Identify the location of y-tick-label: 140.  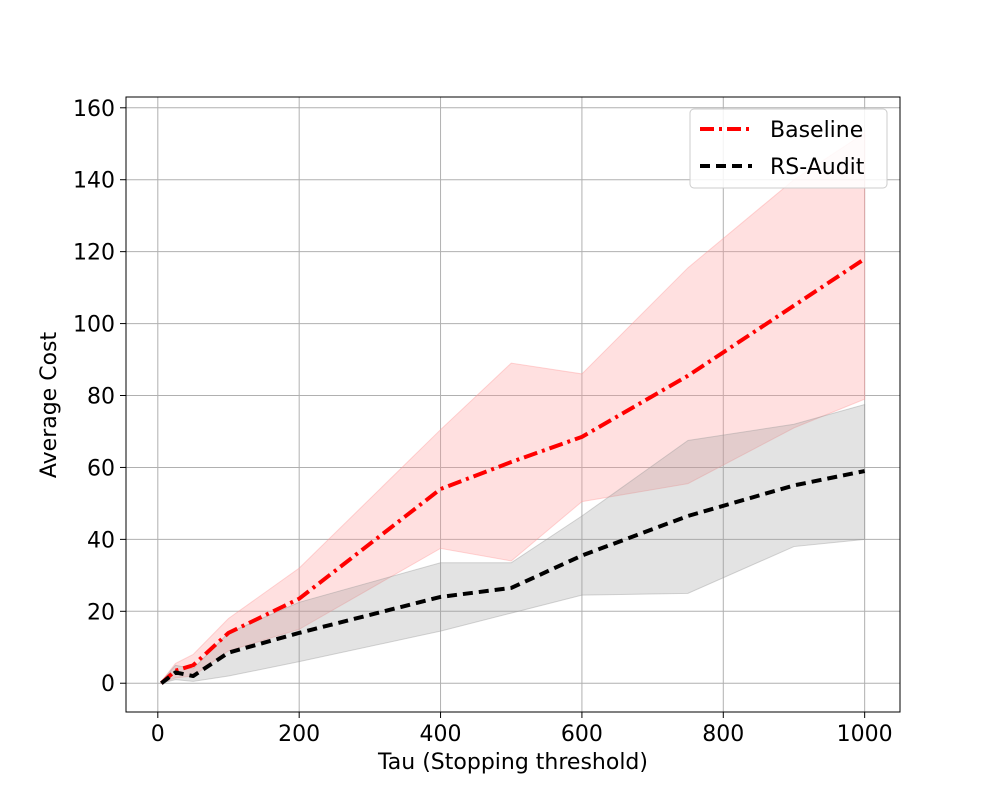
(94, 181).